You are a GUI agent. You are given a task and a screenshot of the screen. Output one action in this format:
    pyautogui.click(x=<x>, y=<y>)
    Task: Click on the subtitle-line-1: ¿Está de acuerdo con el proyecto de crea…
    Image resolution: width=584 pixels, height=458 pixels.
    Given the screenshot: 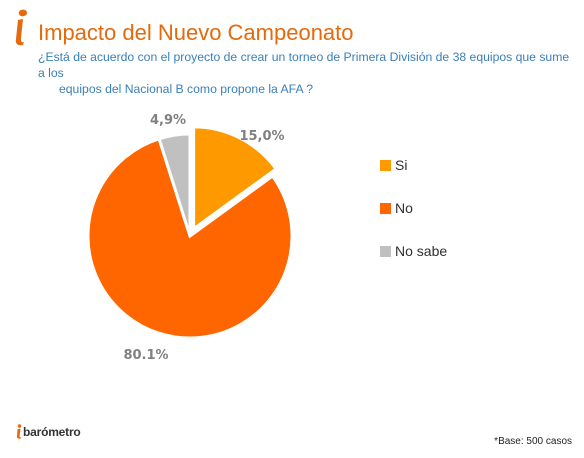 What is the action you would take?
    pyautogui.click(x=304, y=65)
    